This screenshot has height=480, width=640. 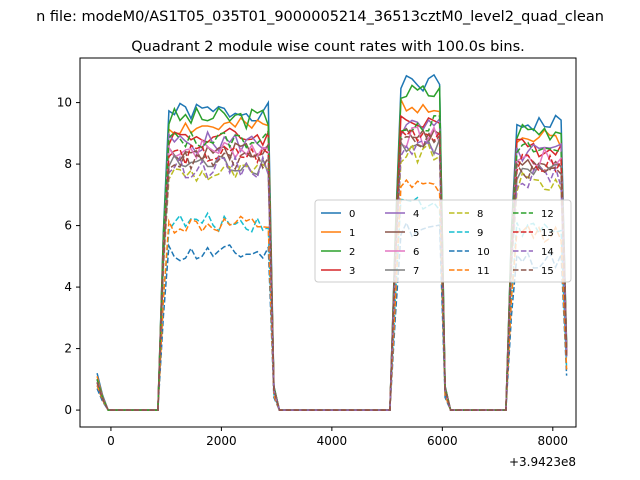 I want to click on legend-label-11: 11, so click(x=483, y=271).